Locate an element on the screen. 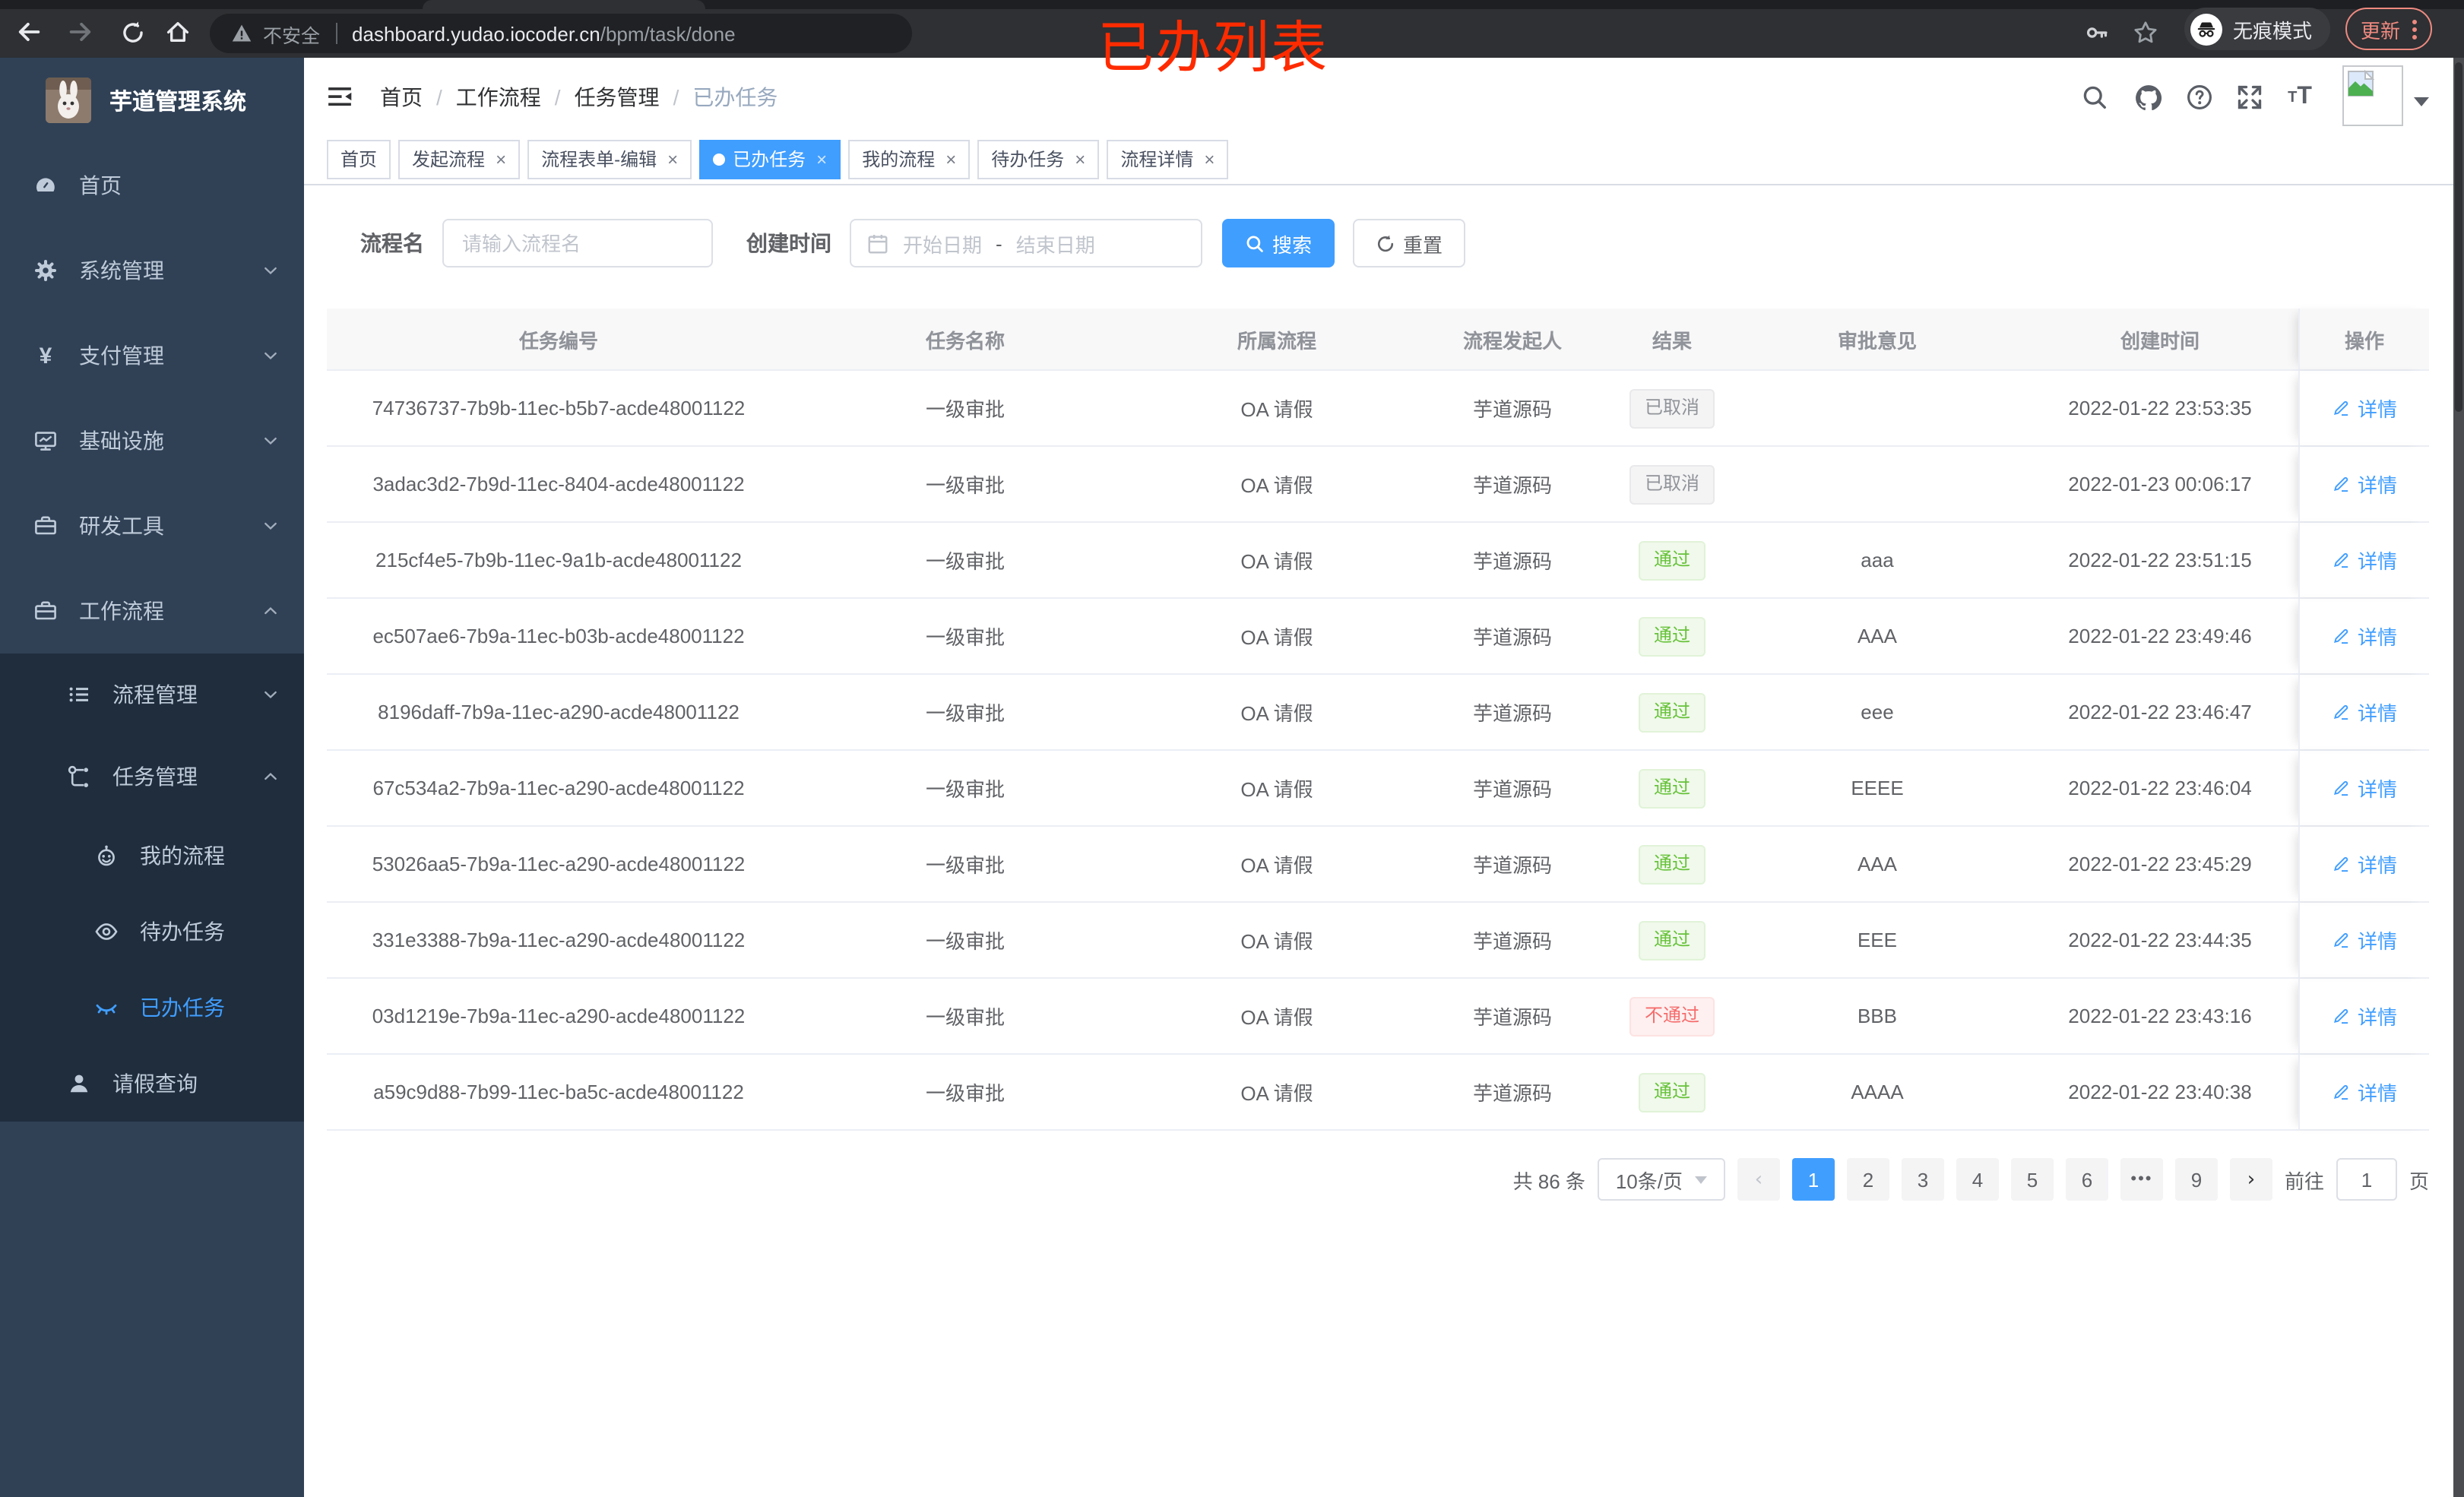 This screenshot has width=2464, height=1497. header-search-button is located at coordinates (2094, 97).